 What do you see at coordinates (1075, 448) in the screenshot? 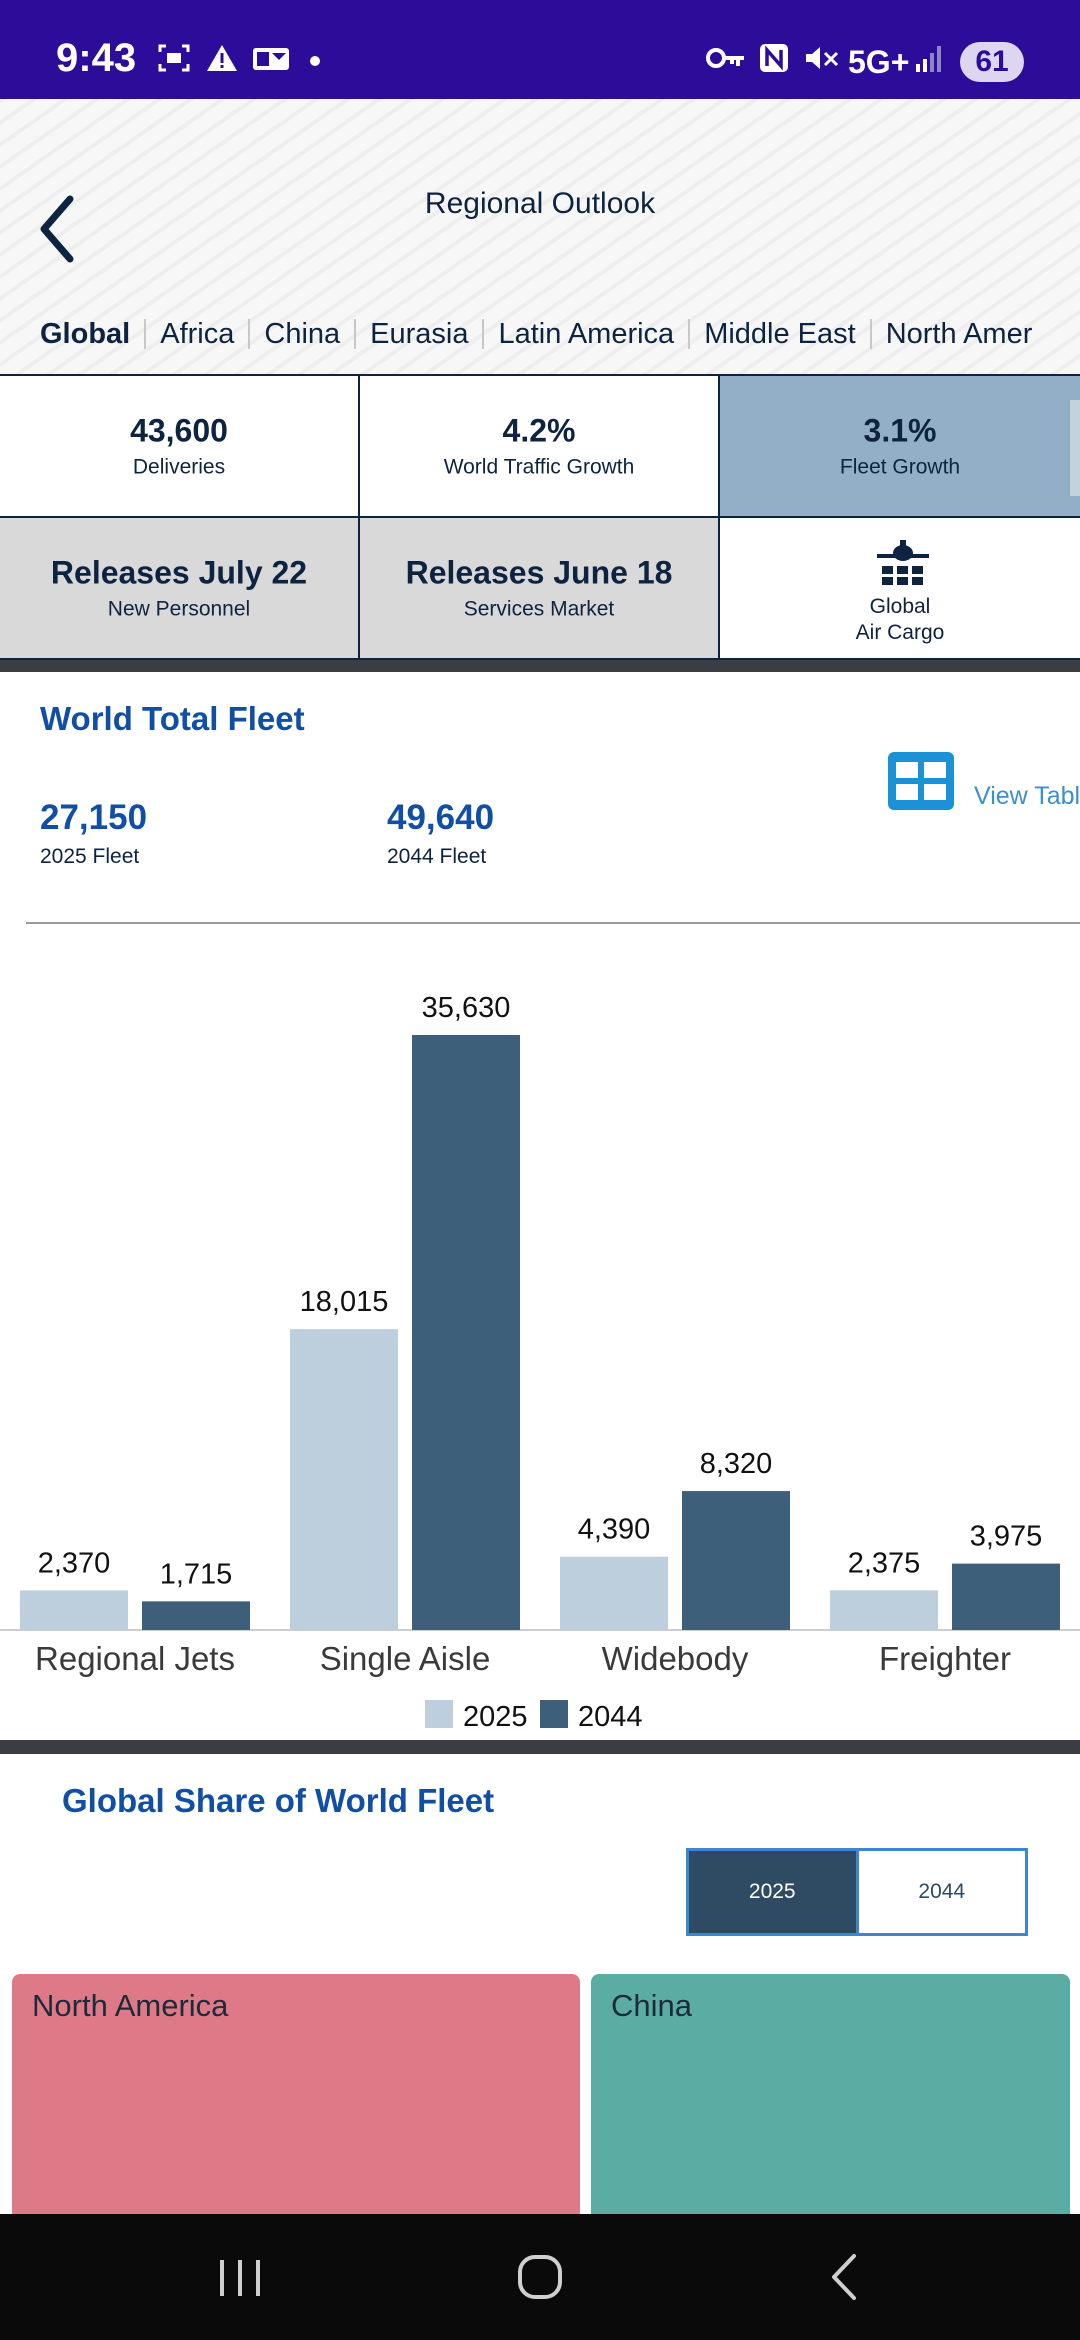
I see `scroll-indicator` at bounding box center [1075, 448].